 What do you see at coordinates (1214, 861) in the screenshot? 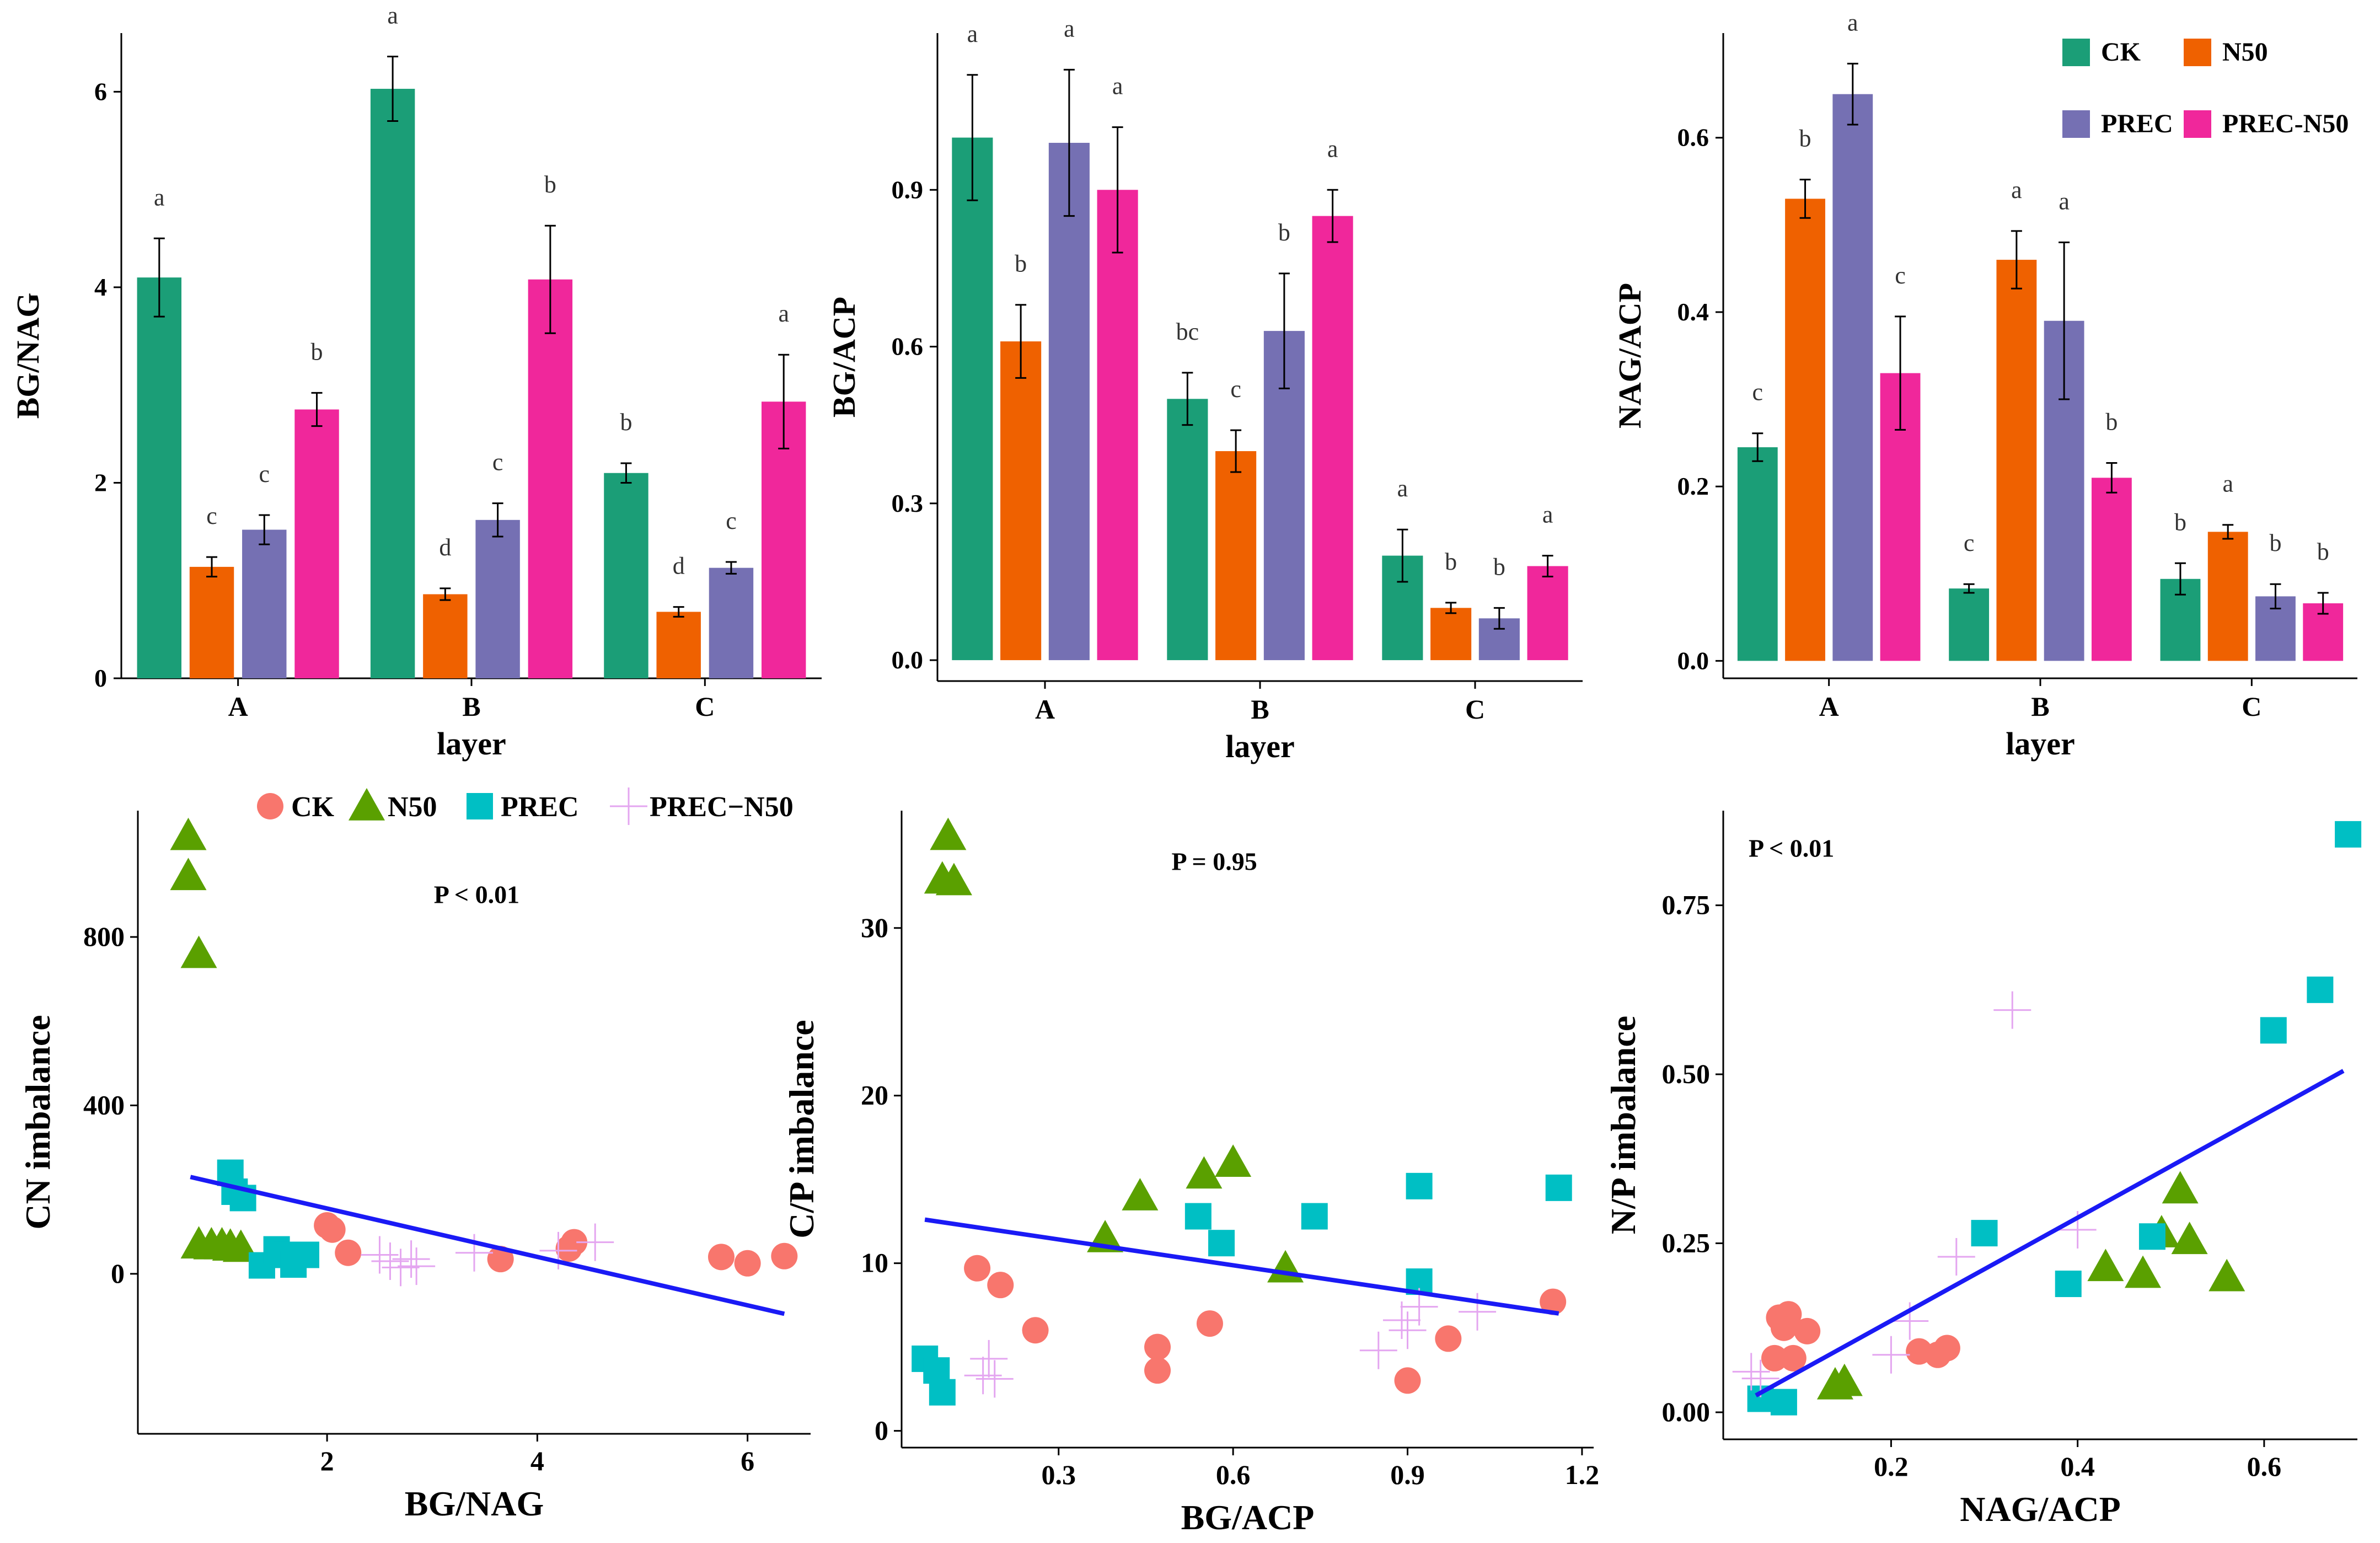
I see `p-value-annotation: P = 0.95` at bounding box center [1214, 861].